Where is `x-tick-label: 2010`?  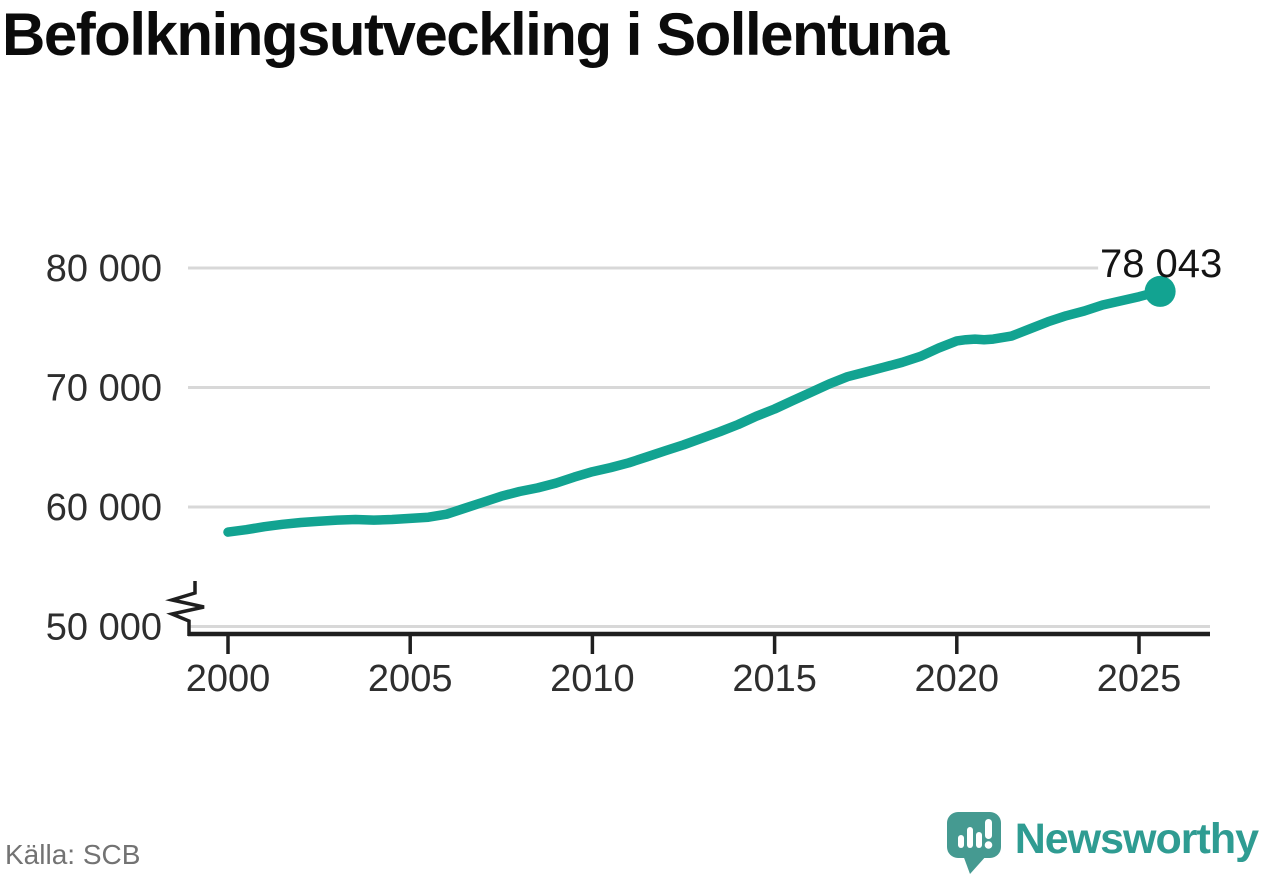
x-tick-label: 2010 is located at coordinates (592, 679).